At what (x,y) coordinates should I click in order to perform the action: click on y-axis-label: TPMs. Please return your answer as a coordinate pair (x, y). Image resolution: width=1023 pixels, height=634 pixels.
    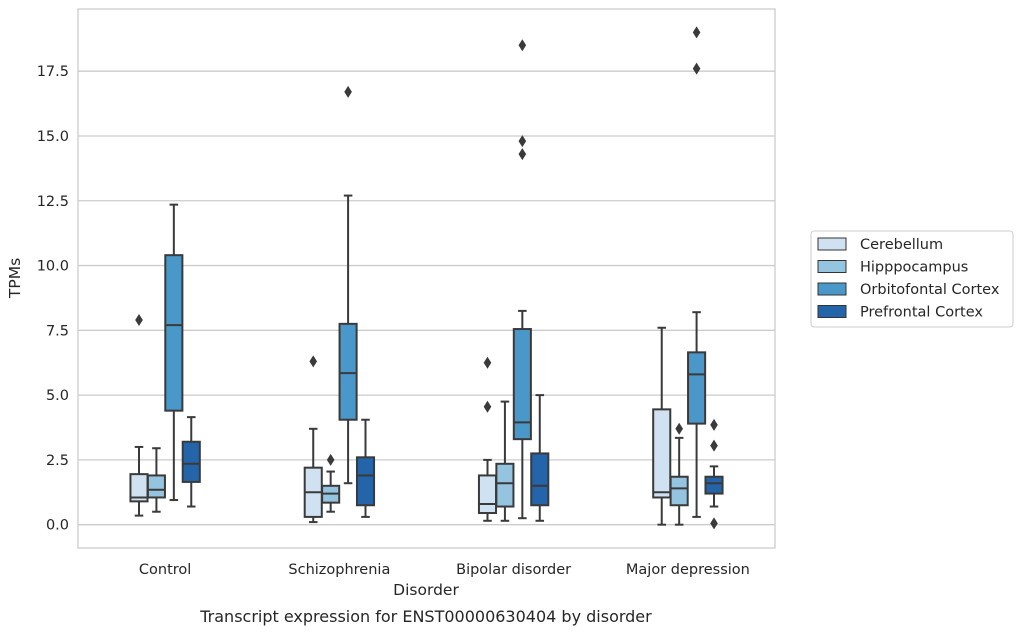
    Looking at the image, I should click on (15, 278).